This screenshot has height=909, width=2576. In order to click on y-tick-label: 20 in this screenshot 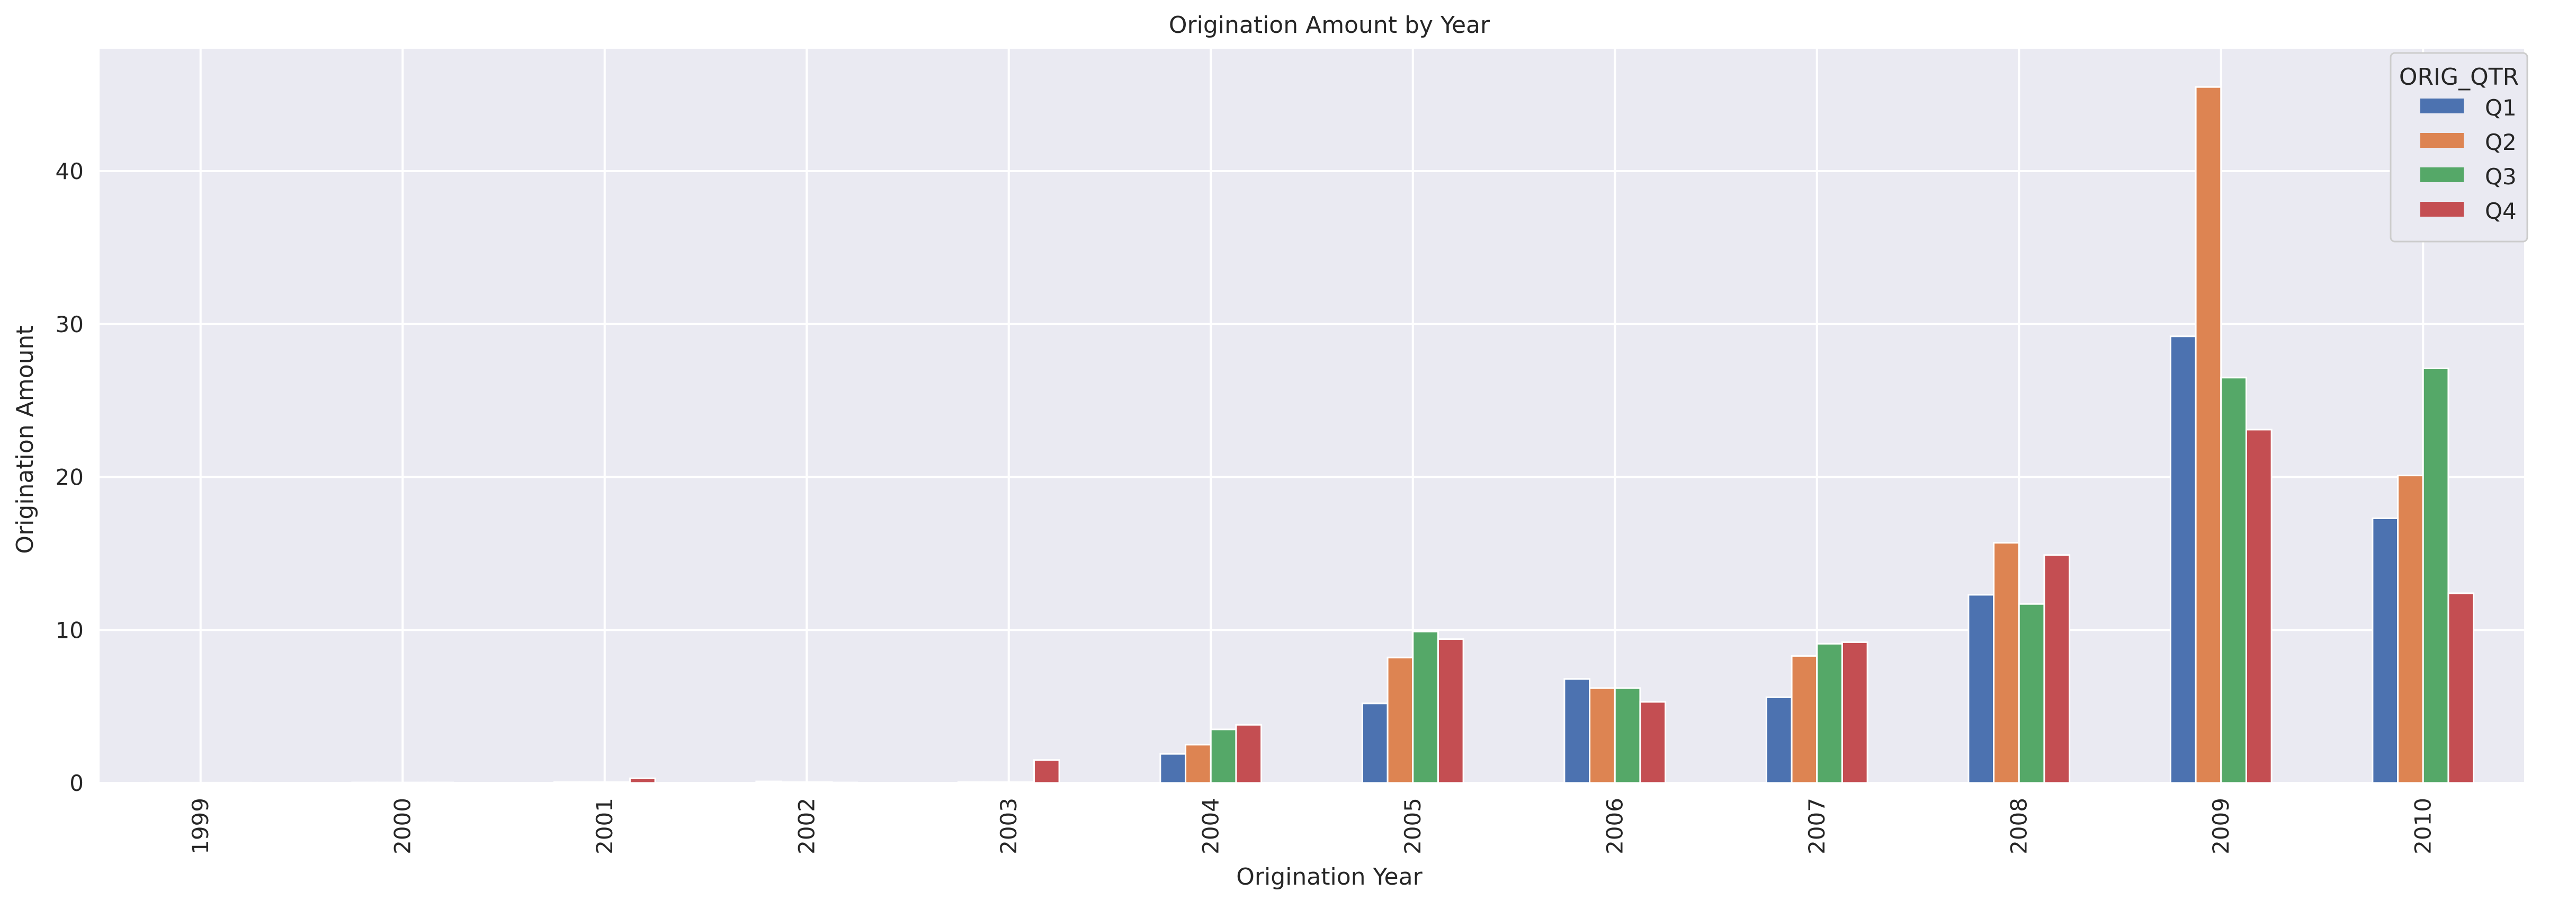, I will do `click(70, 478)`.